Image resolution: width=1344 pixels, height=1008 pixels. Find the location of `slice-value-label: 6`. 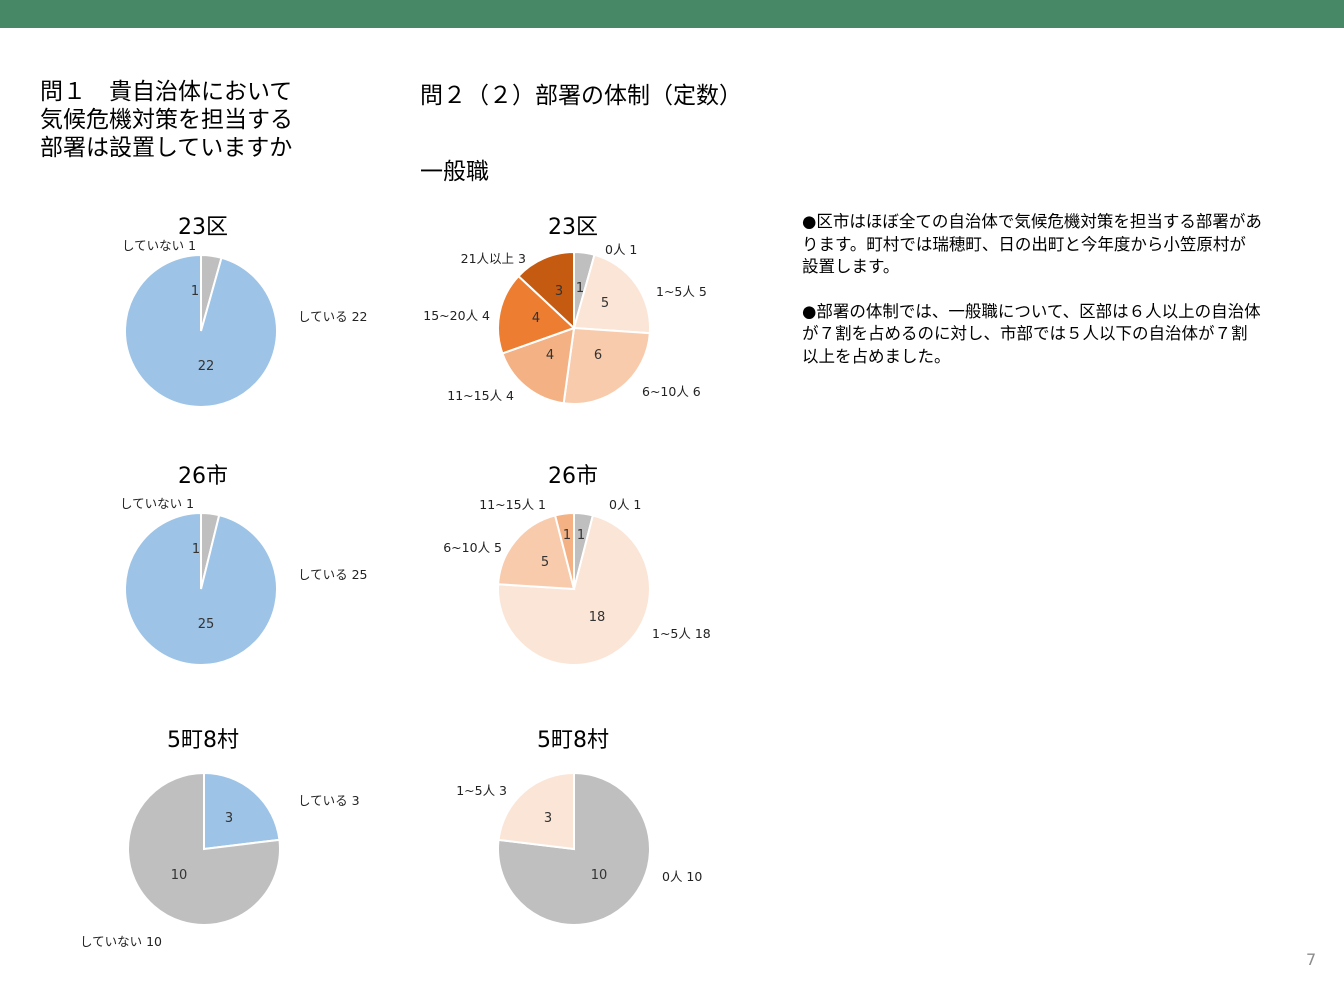

slice-value-label: 6 is located at coordinates (598, 355).